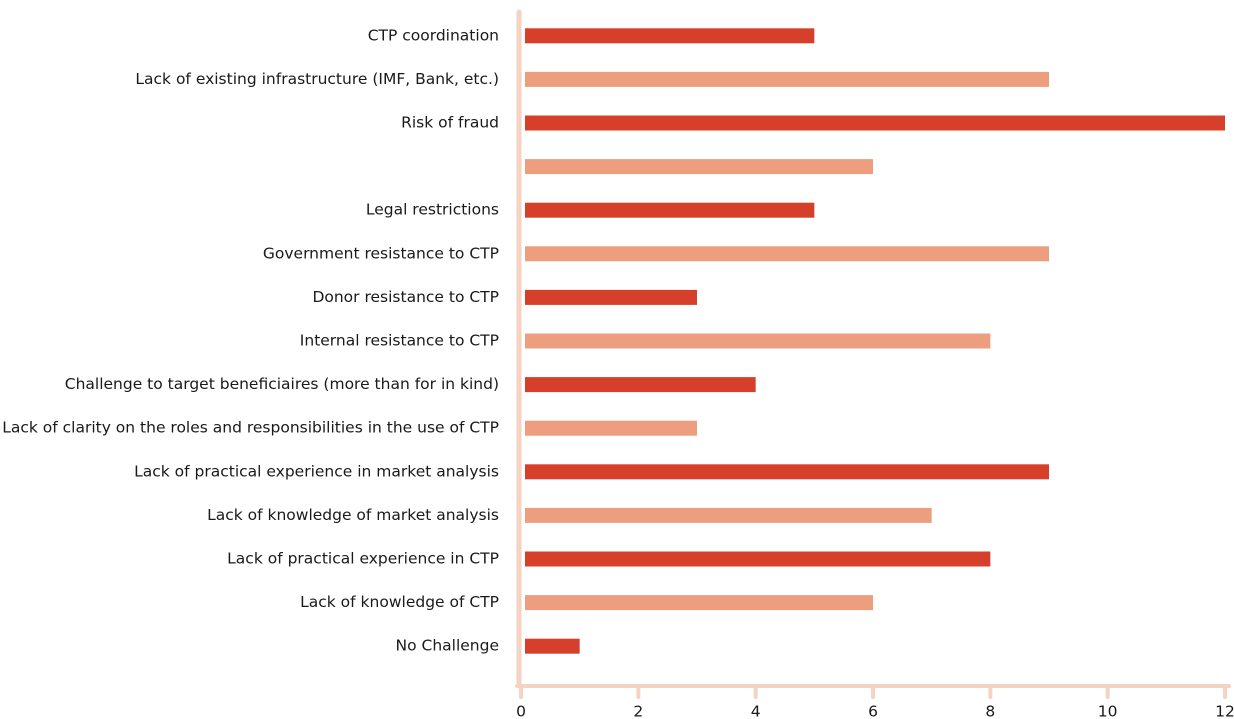 The width and height of the screenshot is (1234, 719). Describe the element at coordinates (521, 711) in the screenshot. I see `x-tick-label: 0` at that location.